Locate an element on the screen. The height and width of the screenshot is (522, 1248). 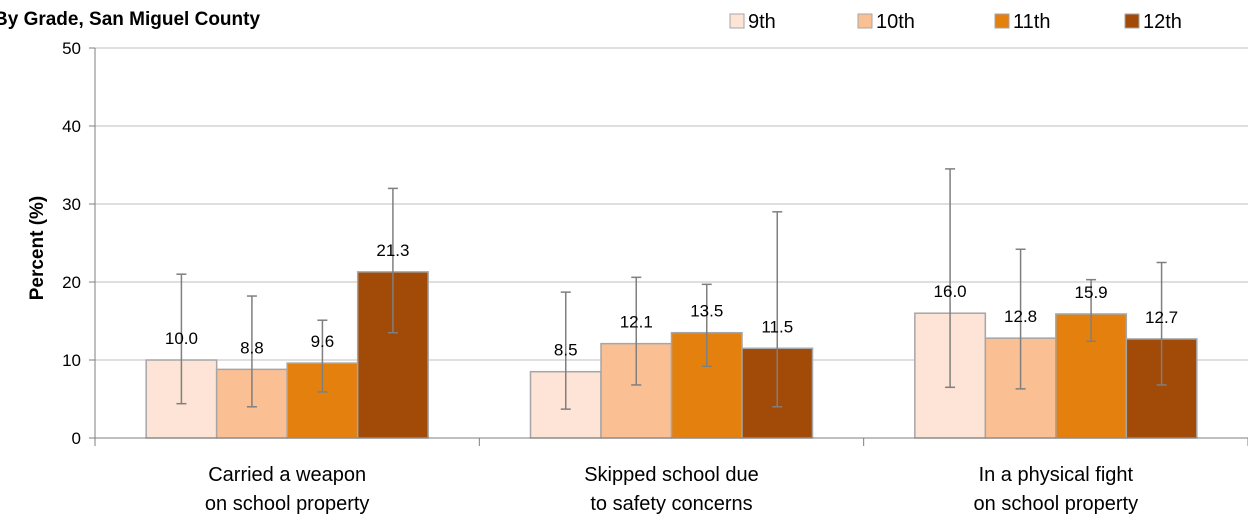
chart-title: By Grade, San Miguel County is located at coordinates (130, 19).